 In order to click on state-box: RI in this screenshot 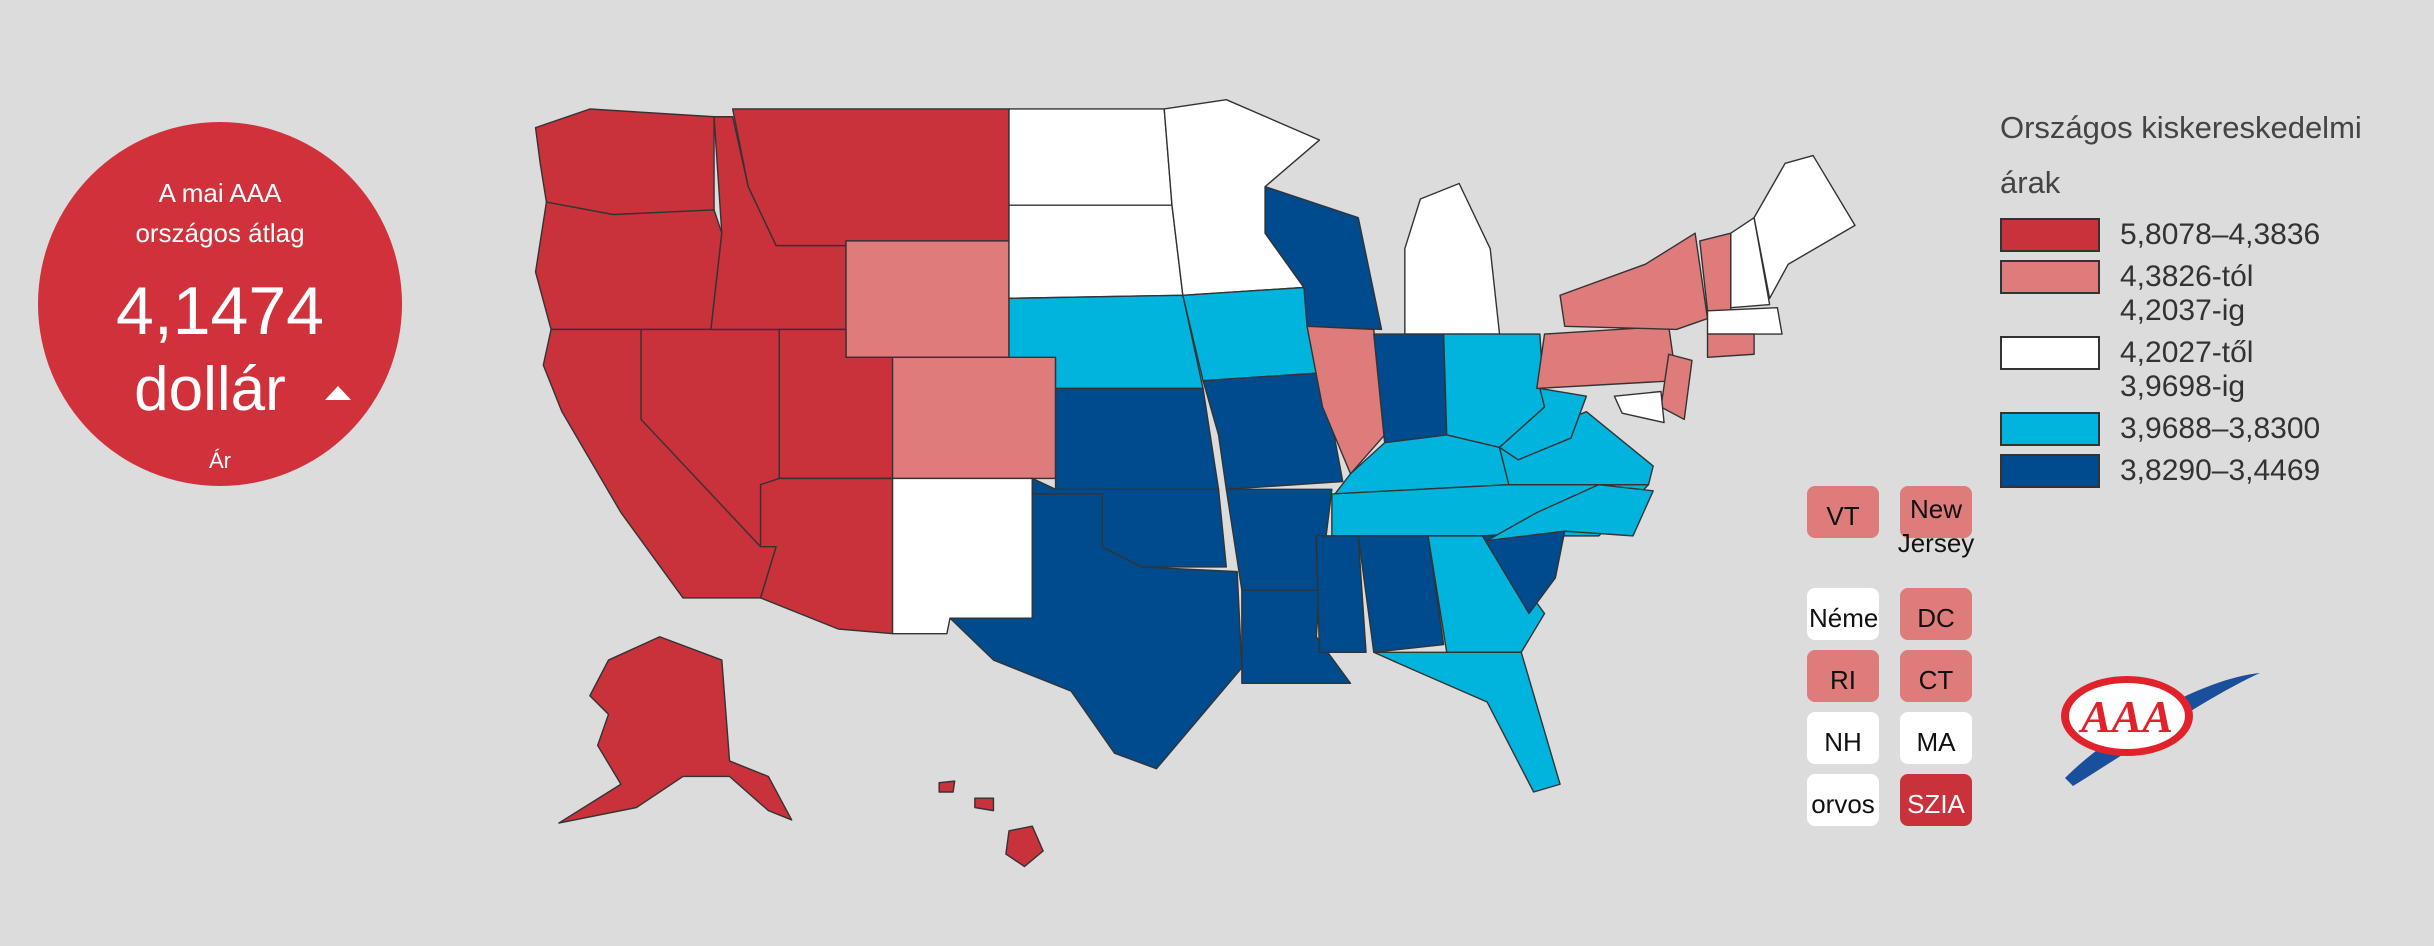, I will do `click(1843, 676)`.